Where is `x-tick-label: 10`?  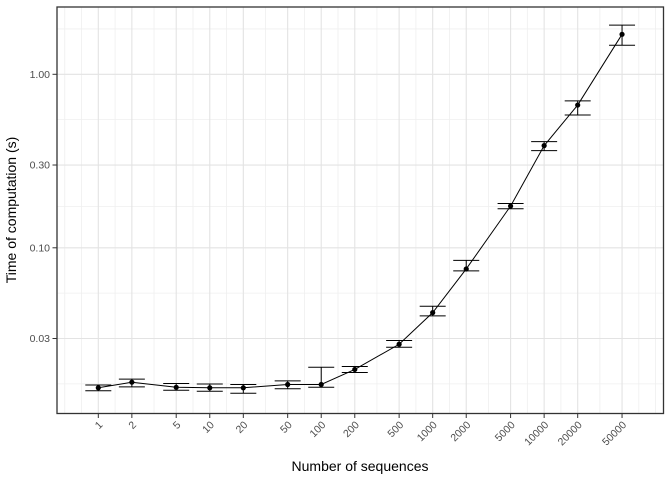 x-tick-label: 10 is located at coordinates (208, 427).